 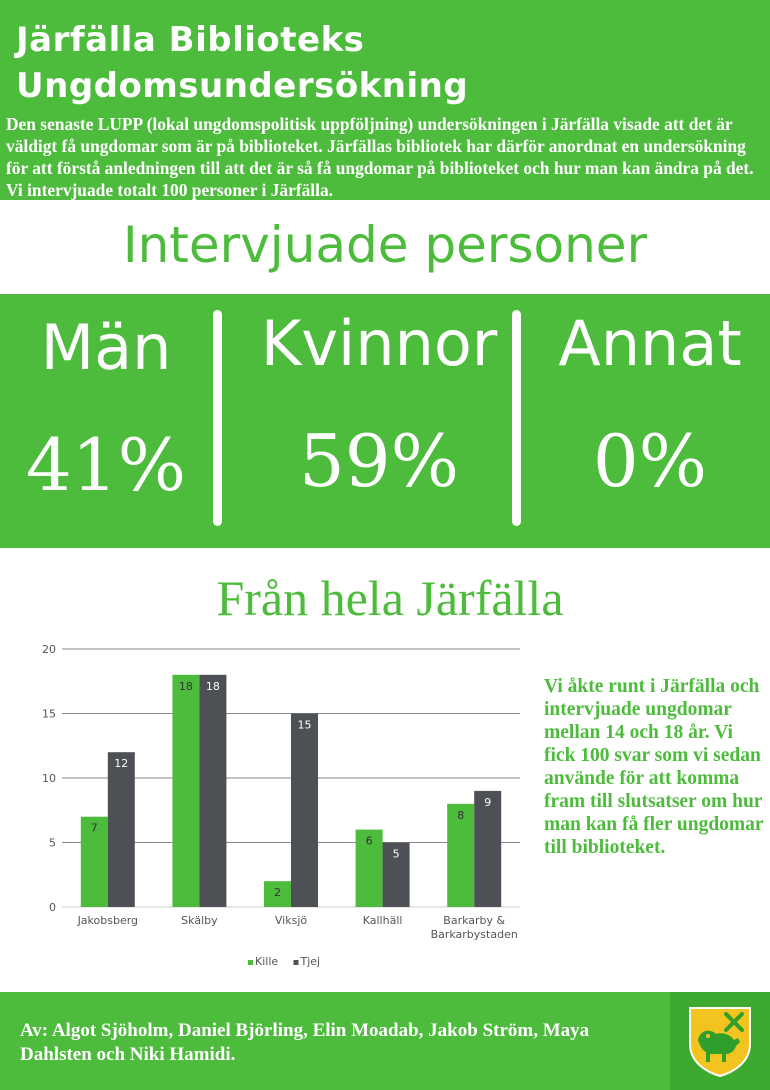 I want to click on page-title-line2: Ungdomsundersökning, so click(x=242, y=86).